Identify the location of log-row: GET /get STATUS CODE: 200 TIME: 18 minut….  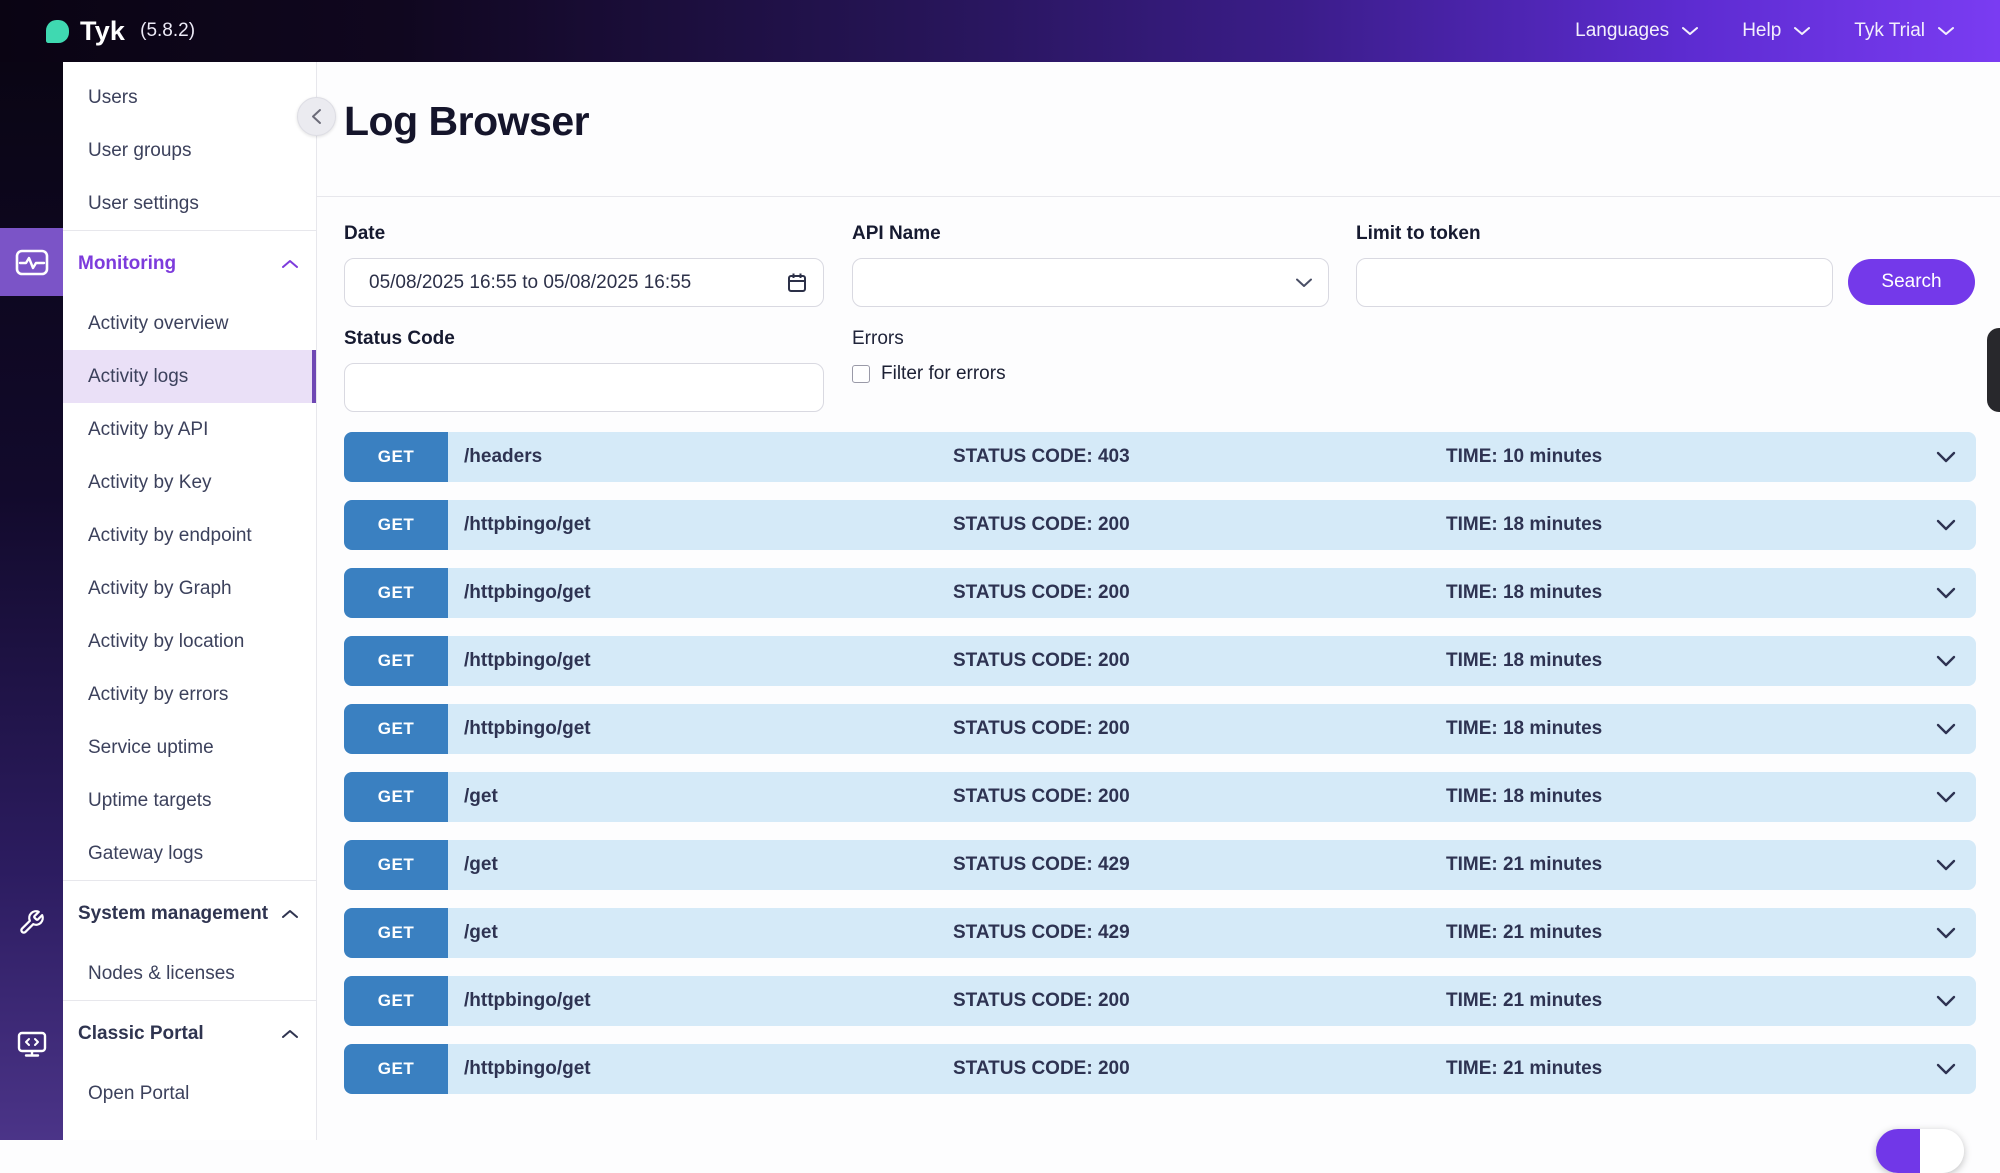
(1160, 797).